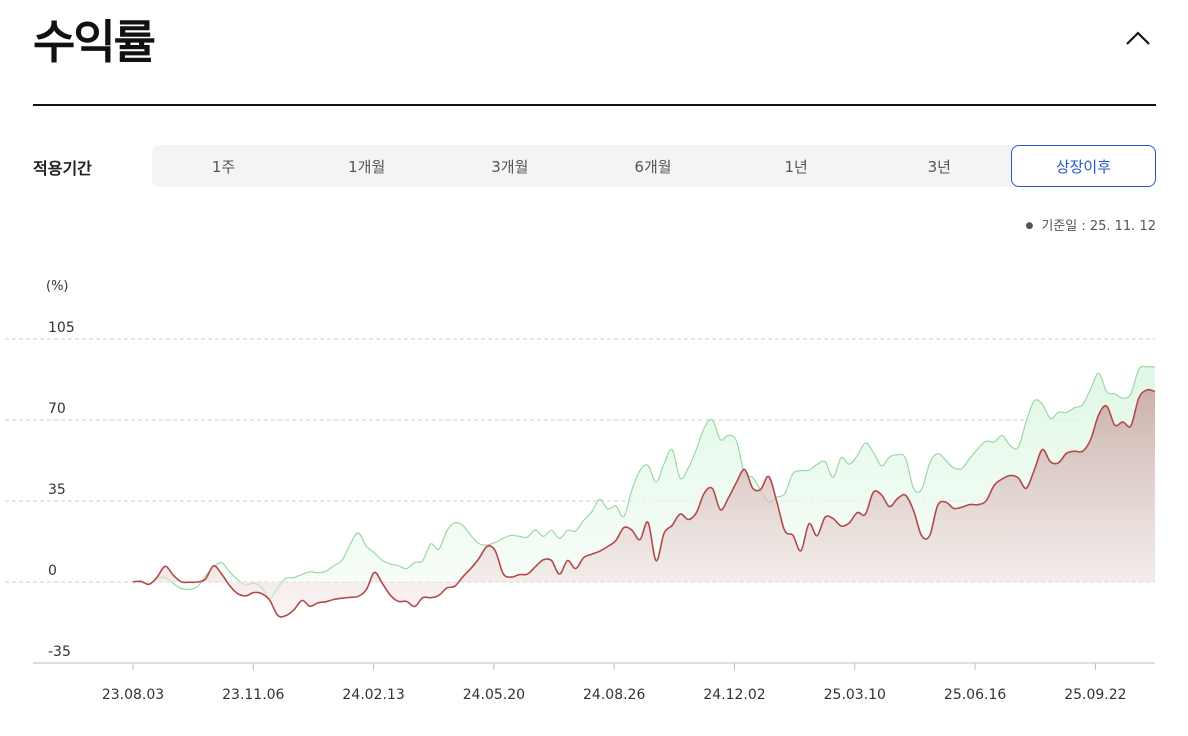 This screenshot has height=736, width=1188. I want to click on period-6m: 6개월, so click(653, 166).